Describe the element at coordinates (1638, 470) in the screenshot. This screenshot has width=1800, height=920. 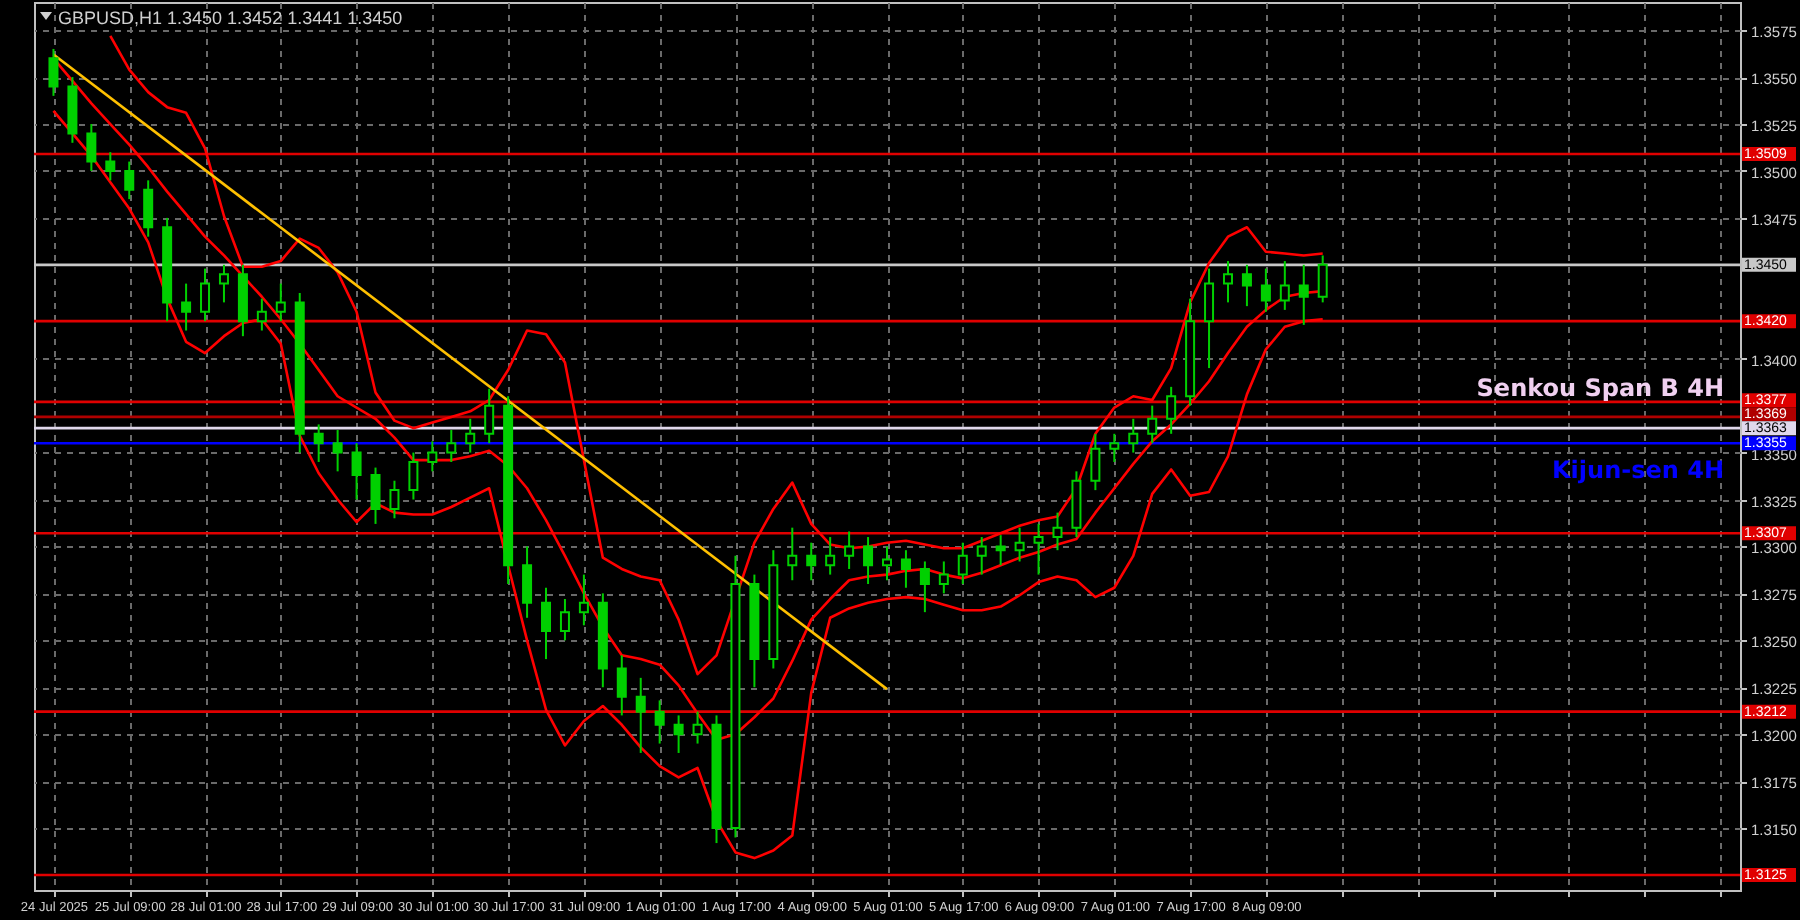
I see `annotation: Kijun-sen 4H` at that location.